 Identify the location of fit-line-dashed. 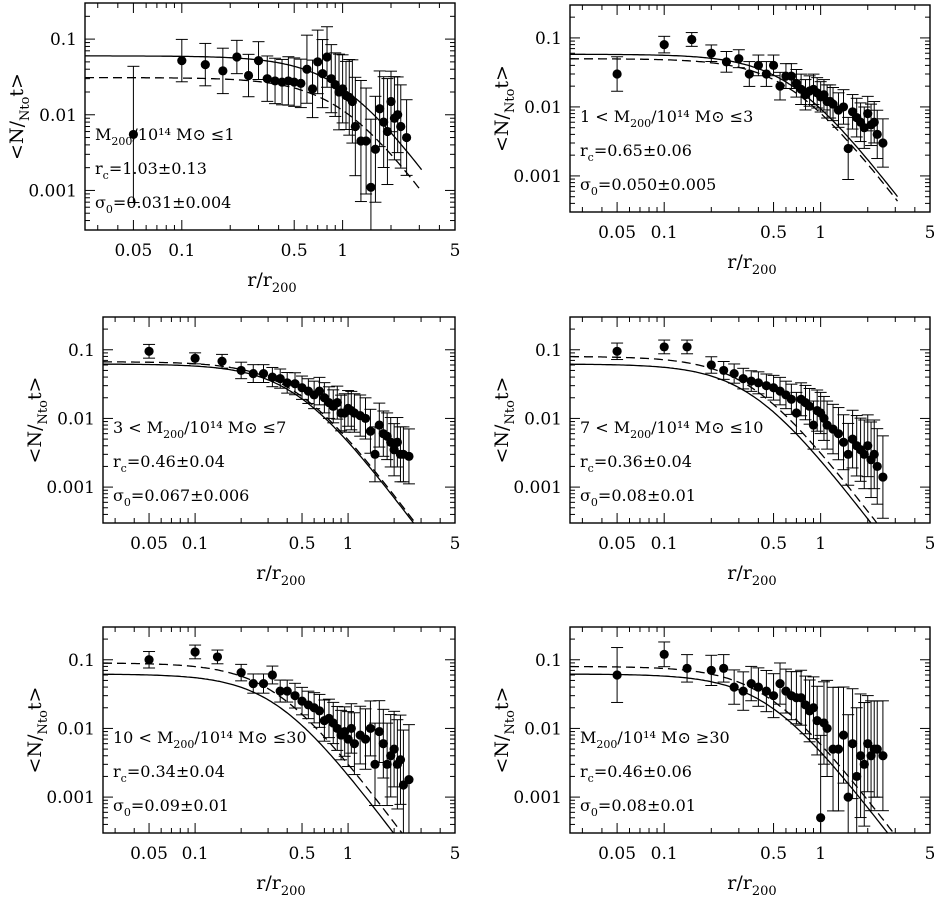
(253, 747).